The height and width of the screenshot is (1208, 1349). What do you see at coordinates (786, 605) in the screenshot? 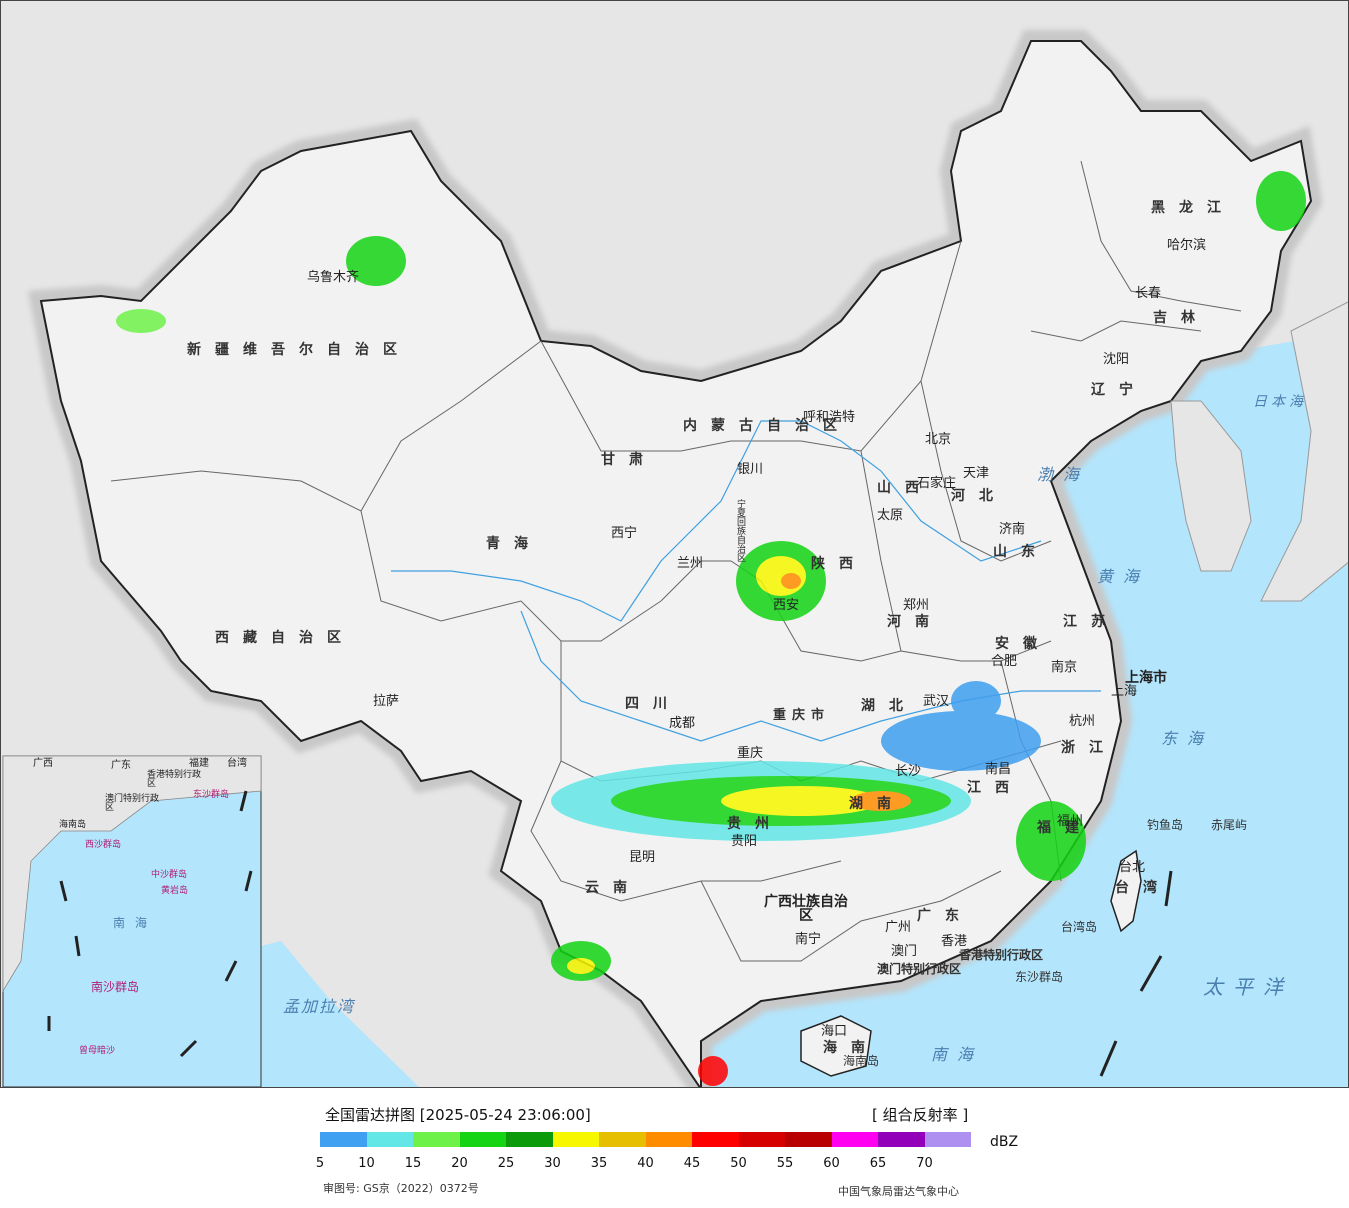
I see `city-xian: 西安` at bounding box center [786, 605].